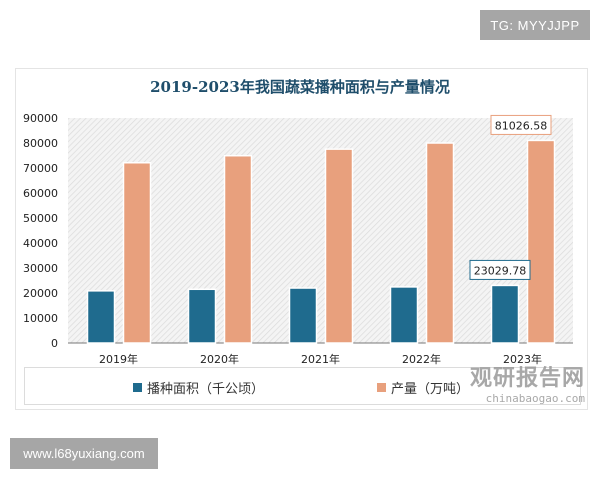  What do you see at coordinates (40, 193) in the screenshot?
I see `y-tick-label: 60000` at bounding box center [40, 193].